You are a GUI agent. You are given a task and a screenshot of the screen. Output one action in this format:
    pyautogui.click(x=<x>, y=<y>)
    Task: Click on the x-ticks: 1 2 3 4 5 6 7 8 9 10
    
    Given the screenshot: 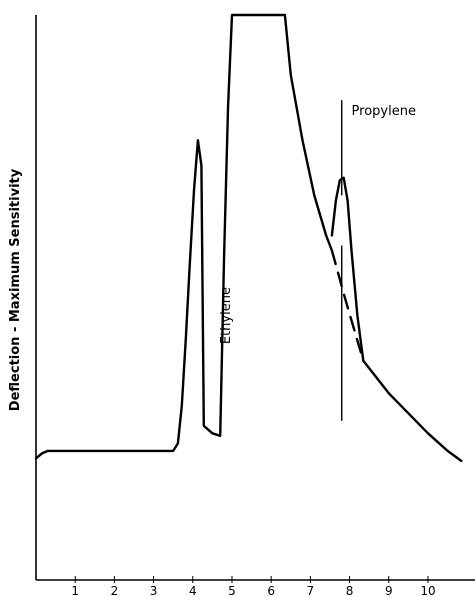 What is the action you would take?
    pyautogui.click(x=253, y=586)
    